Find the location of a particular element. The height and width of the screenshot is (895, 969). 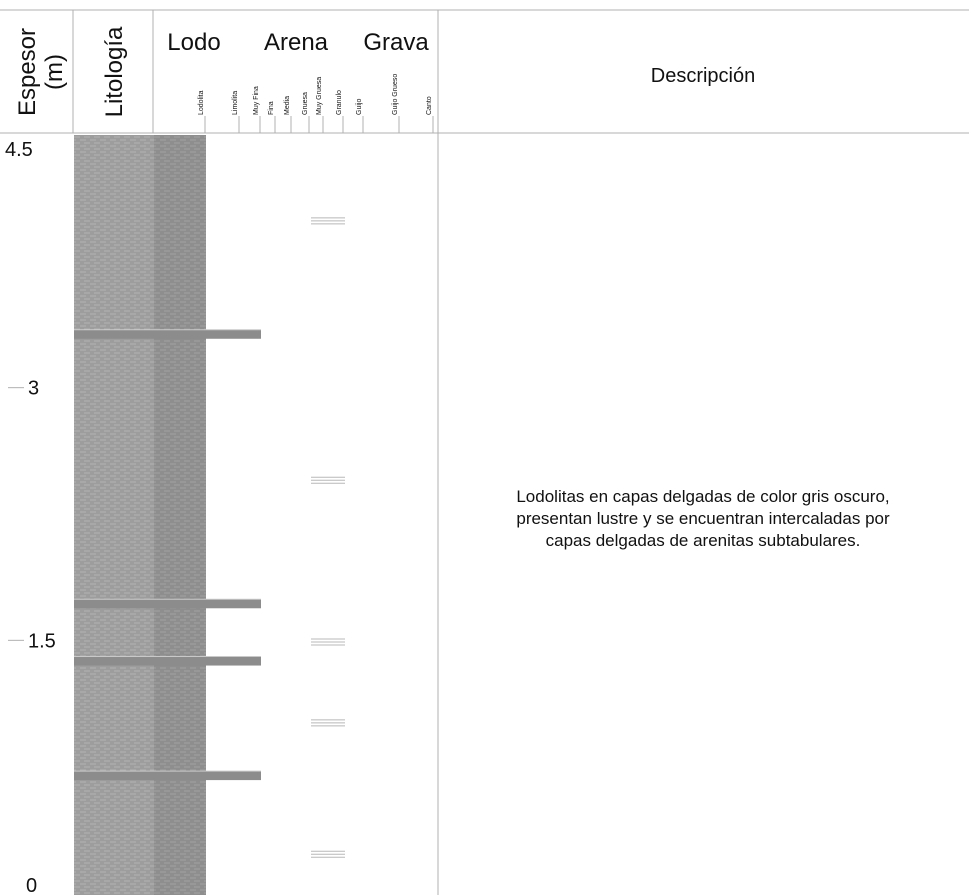

grain-tick-label: Media is located at coordinates (287, 105).